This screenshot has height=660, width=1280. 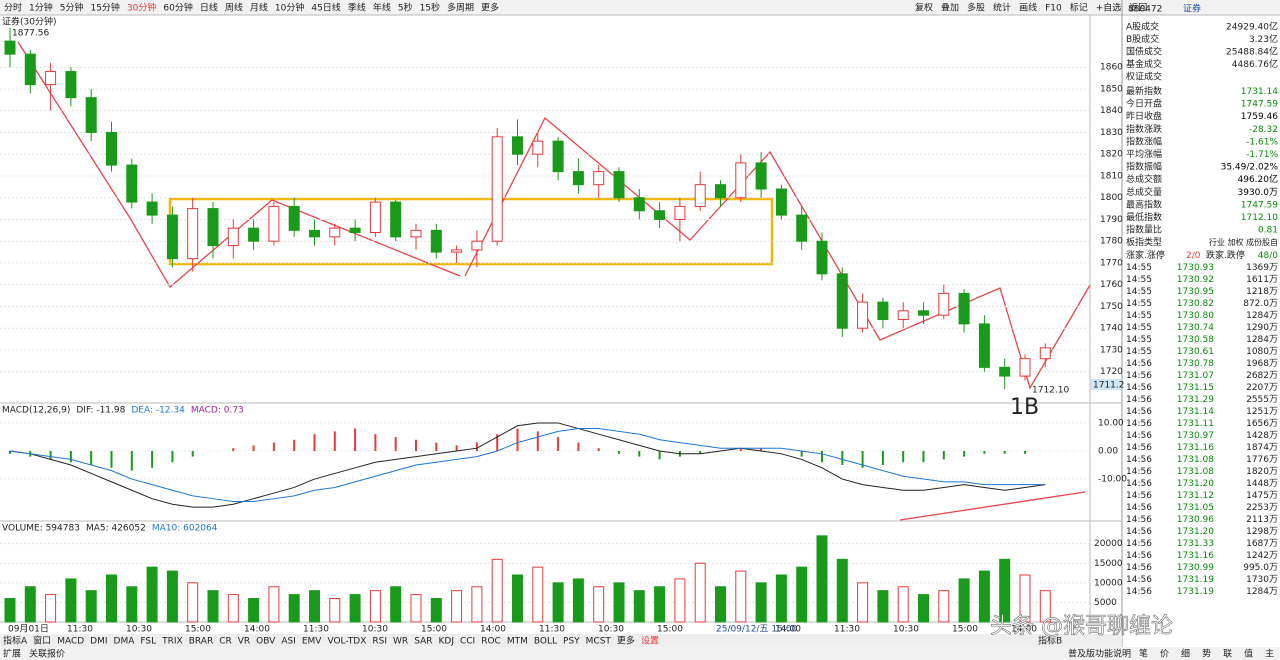 I want to click on period-tab: 多周期, so click(x=460, y=8).